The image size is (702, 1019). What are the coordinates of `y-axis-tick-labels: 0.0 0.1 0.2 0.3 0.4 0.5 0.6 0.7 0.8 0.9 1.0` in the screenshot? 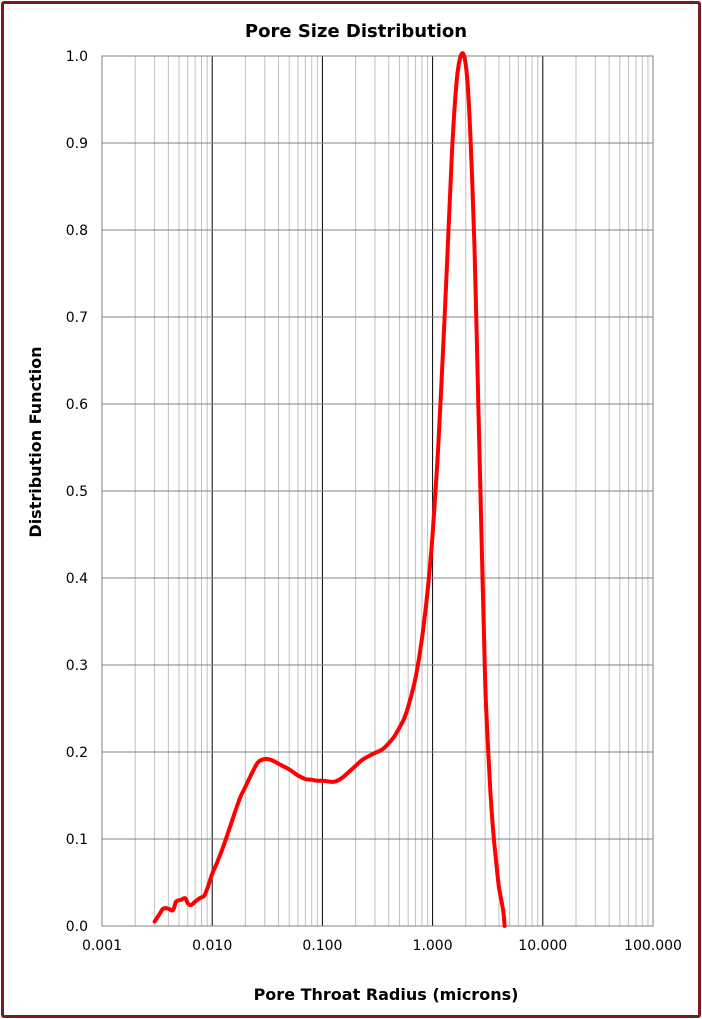 It's located at (77, 492).